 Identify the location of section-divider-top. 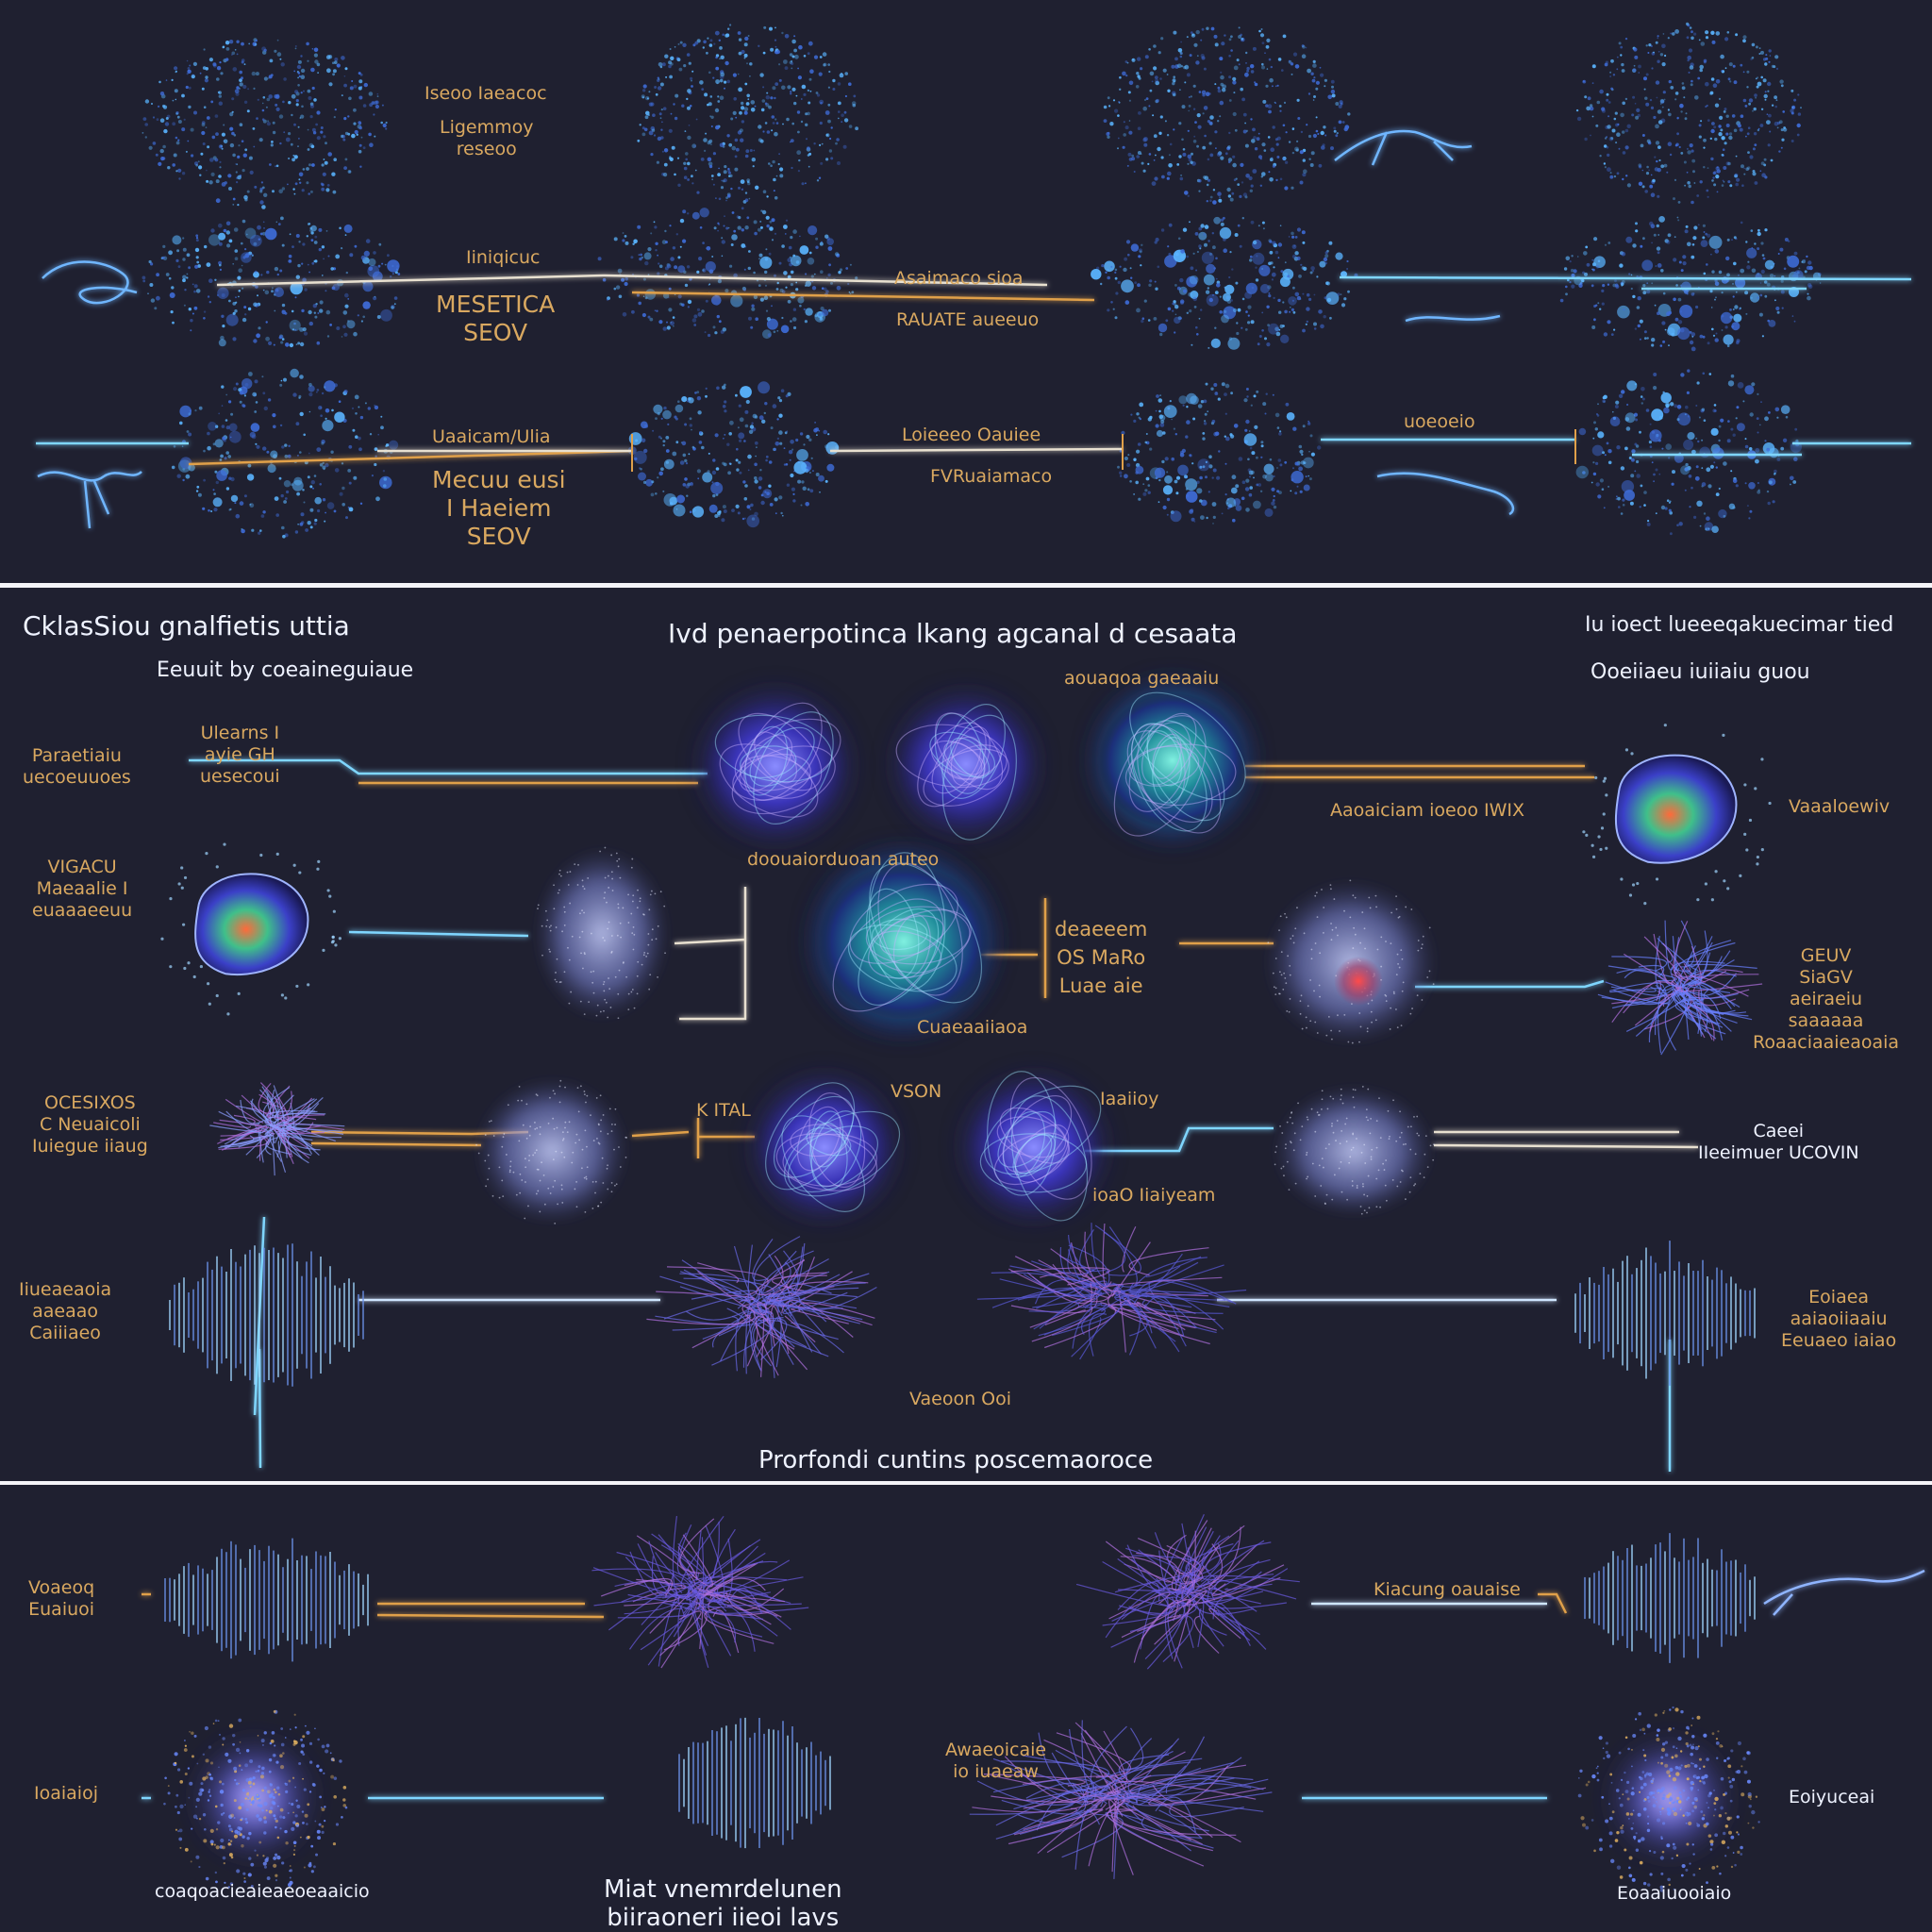
(966, 585).